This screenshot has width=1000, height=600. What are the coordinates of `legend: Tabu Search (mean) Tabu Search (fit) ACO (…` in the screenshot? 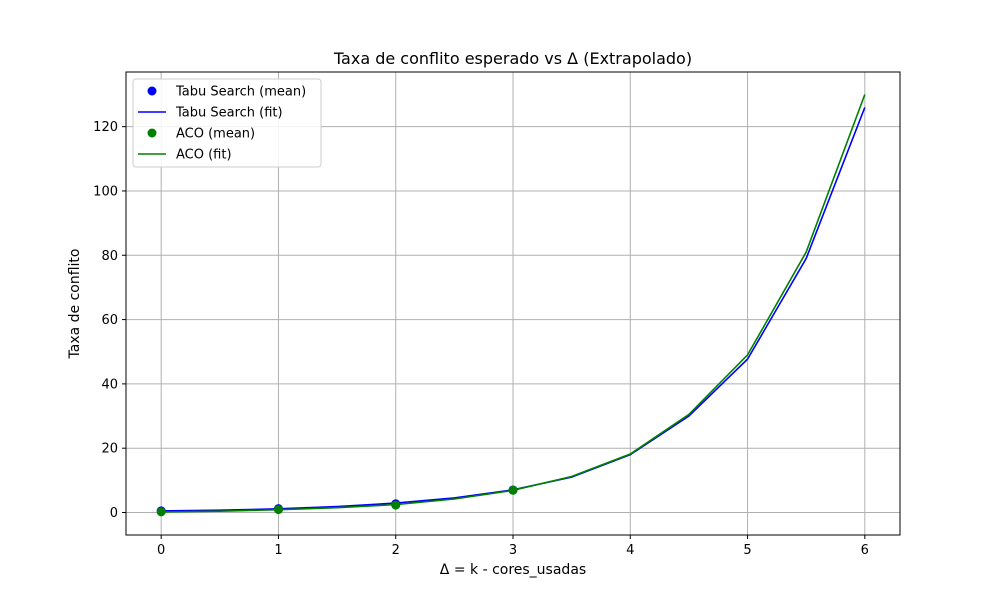 It's located at (227, 123).